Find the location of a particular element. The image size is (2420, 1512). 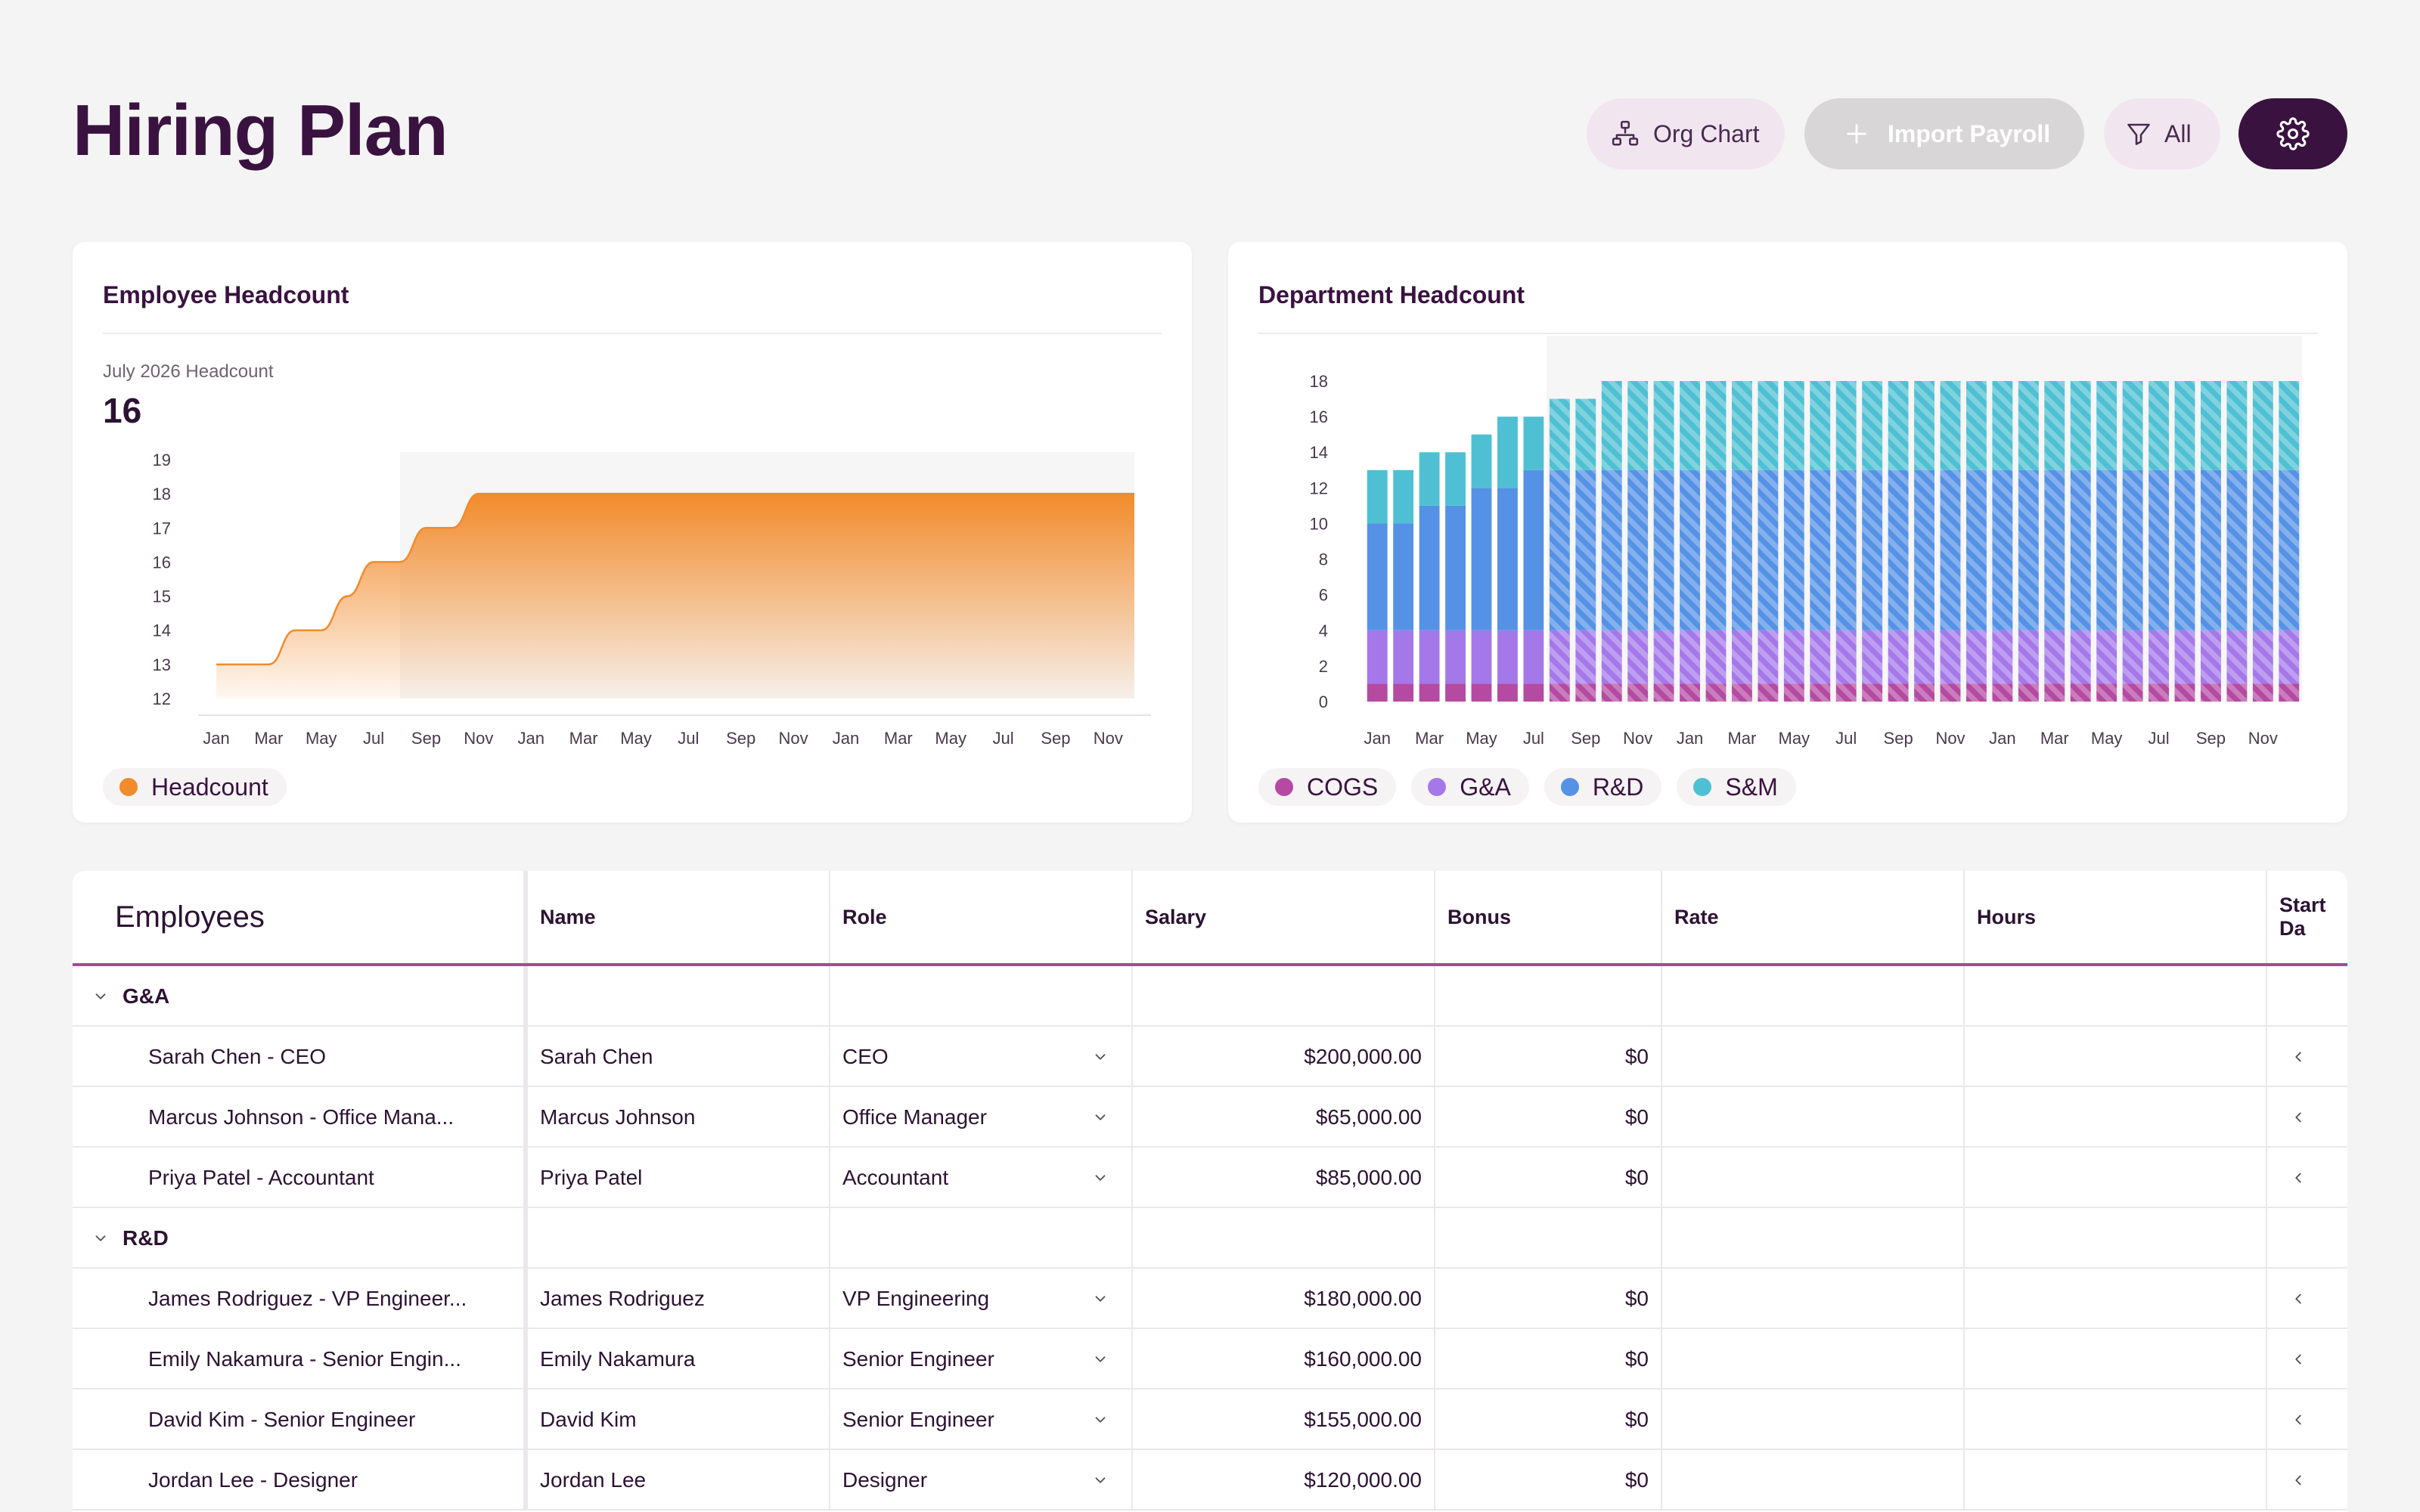

column-header-rate: Rate is located at coordinates (1812, 917).